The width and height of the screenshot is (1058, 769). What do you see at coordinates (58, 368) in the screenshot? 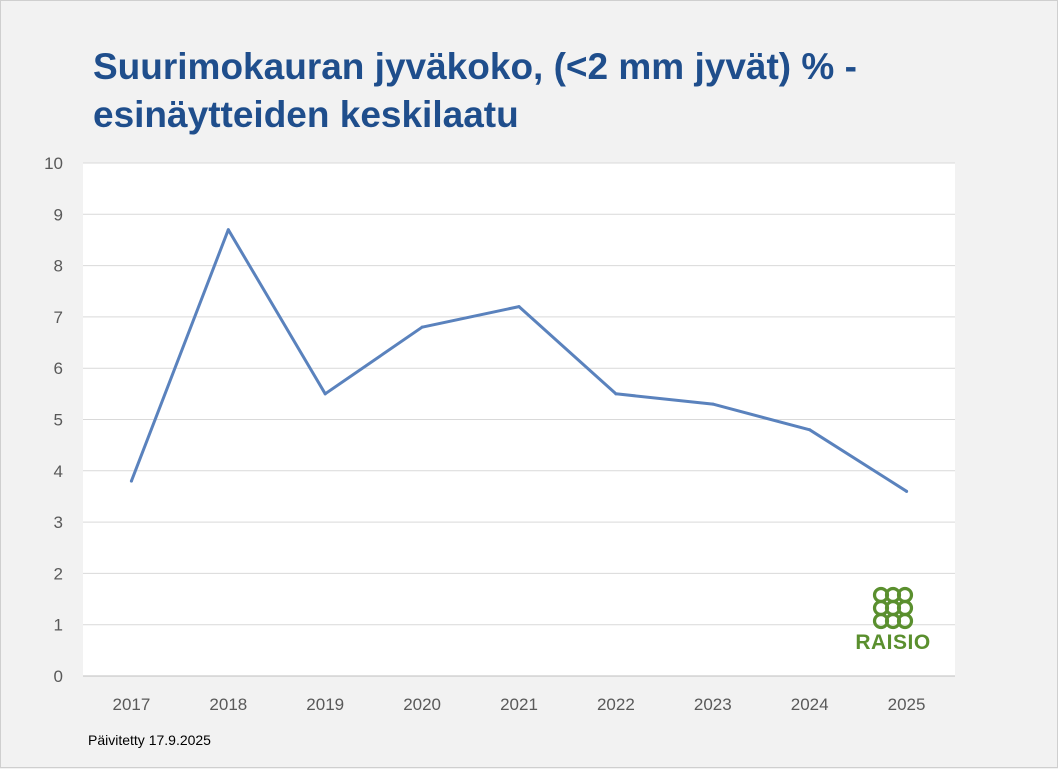
I see `y-tick-label: 6` at bounding box center [58, 368].